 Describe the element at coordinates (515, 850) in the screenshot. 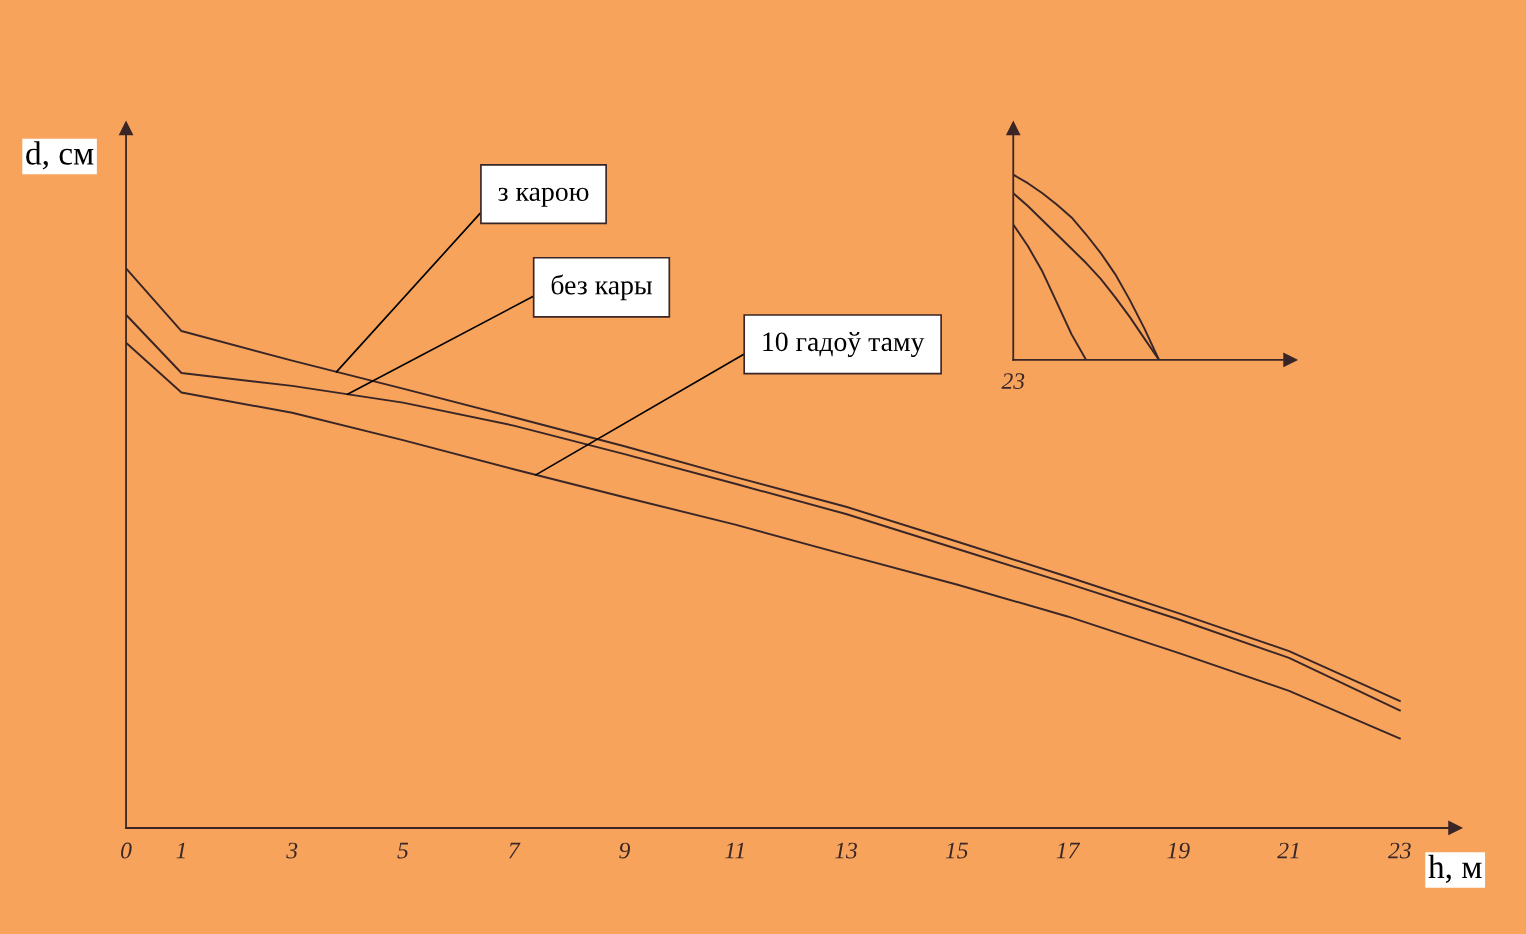

I see `x-tick-label: 7` at that location.